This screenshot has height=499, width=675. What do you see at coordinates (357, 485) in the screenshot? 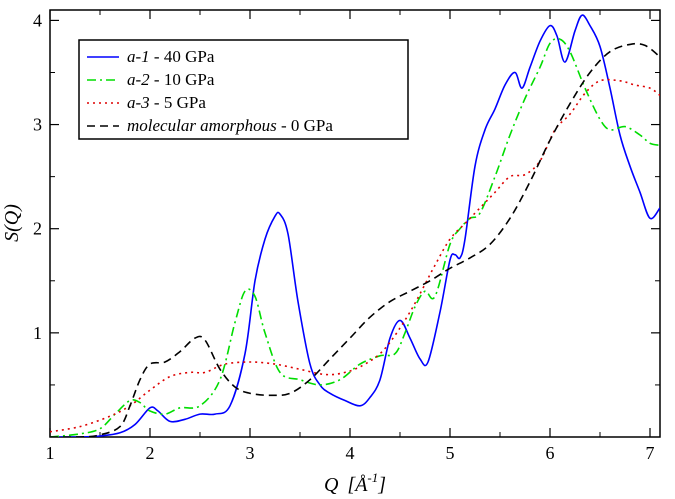
I see `x-axis-label-unit: [Å` at bounding box center [357, 485].